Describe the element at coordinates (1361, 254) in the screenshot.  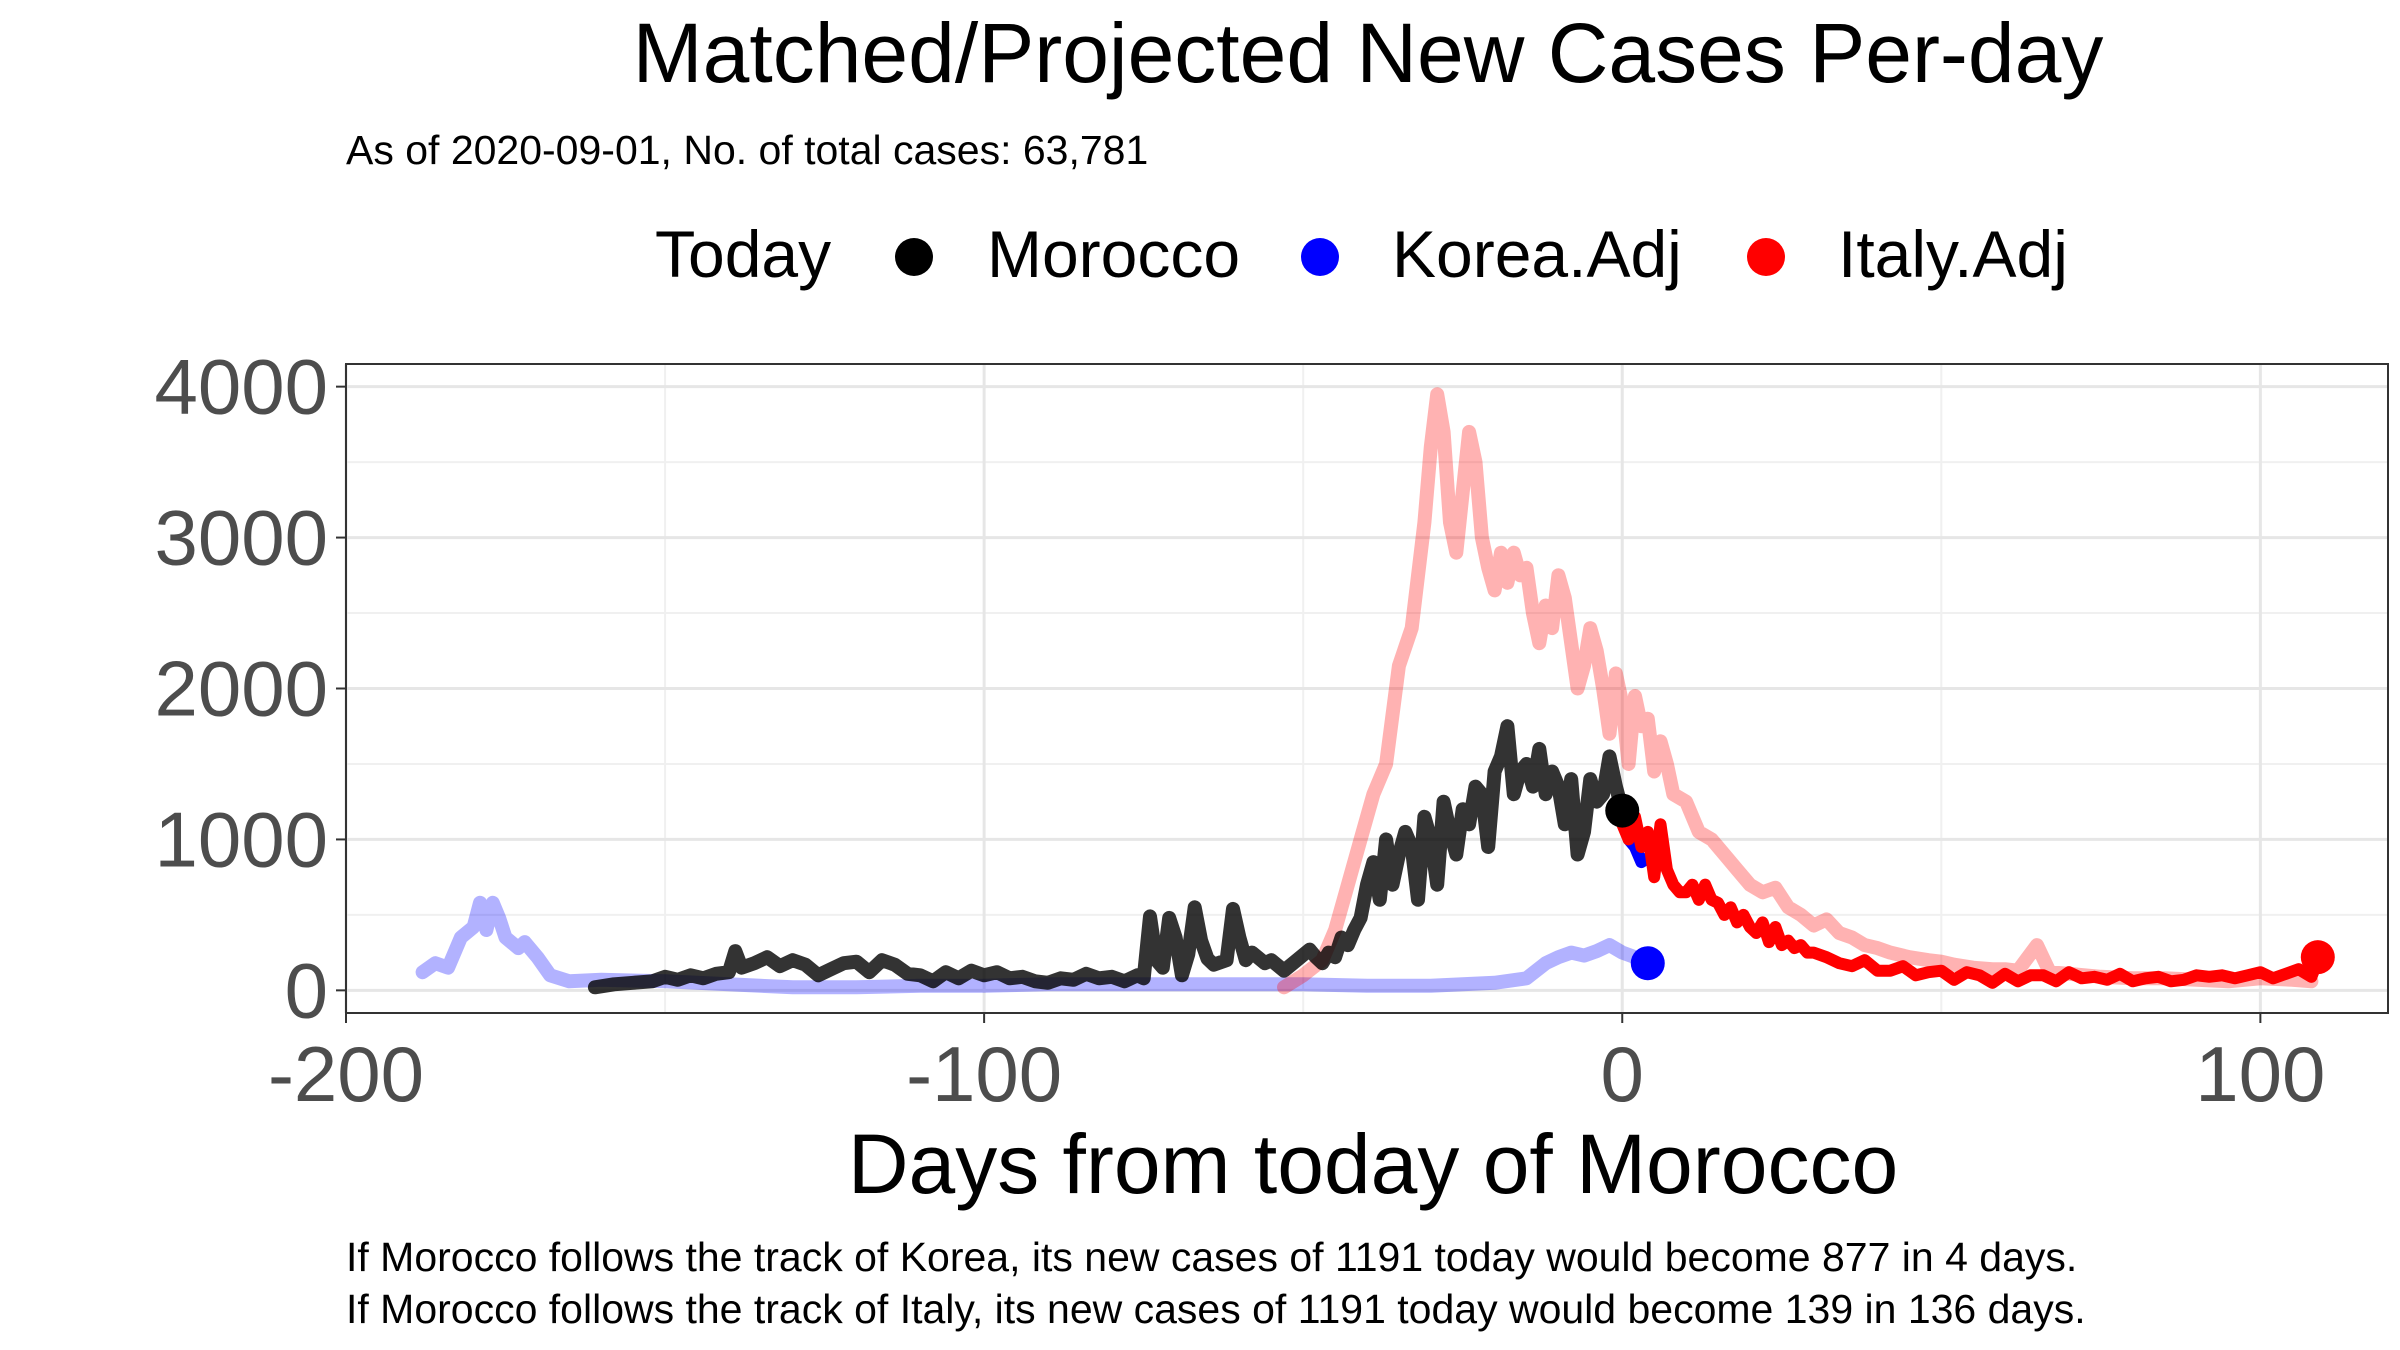
I see `legend: Today Morocco Korea.Adj Italy.Adj` at that location.